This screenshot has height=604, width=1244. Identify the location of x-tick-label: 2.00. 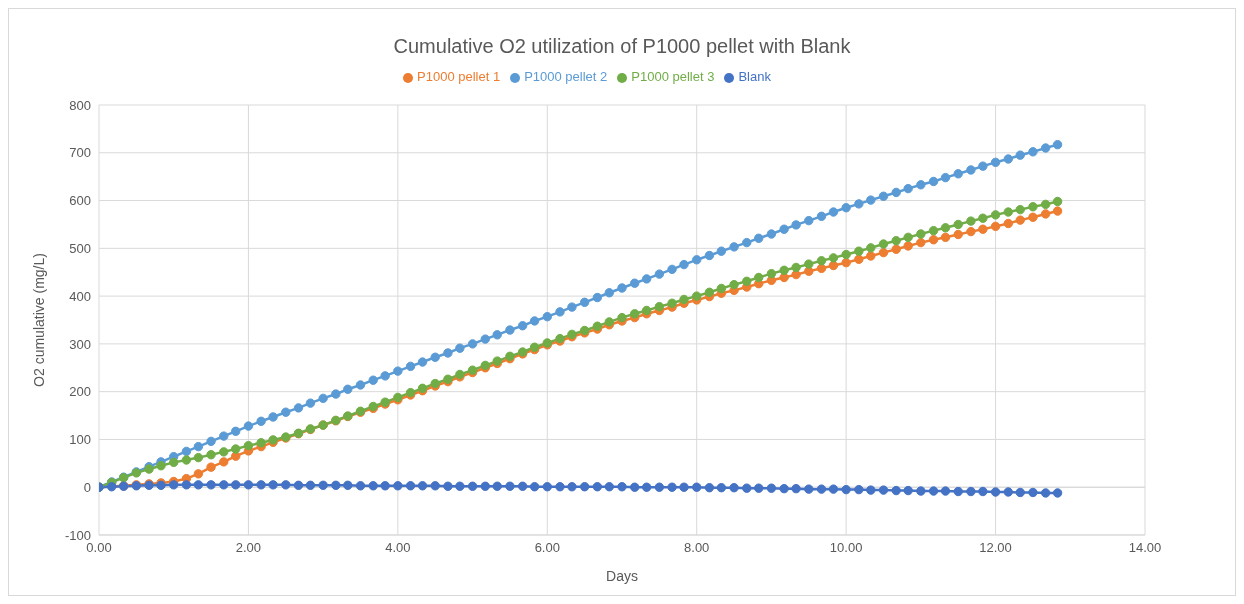
(248, 548).